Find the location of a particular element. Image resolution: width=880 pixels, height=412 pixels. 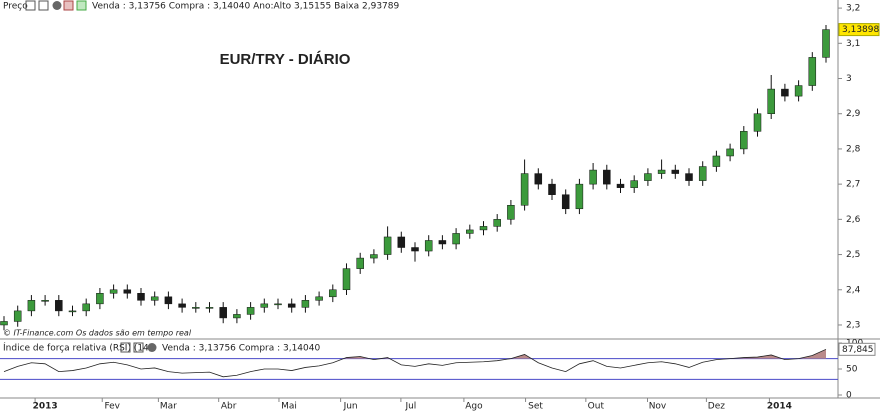

y-tick-label: 0 is located at coordinates (849, 396).